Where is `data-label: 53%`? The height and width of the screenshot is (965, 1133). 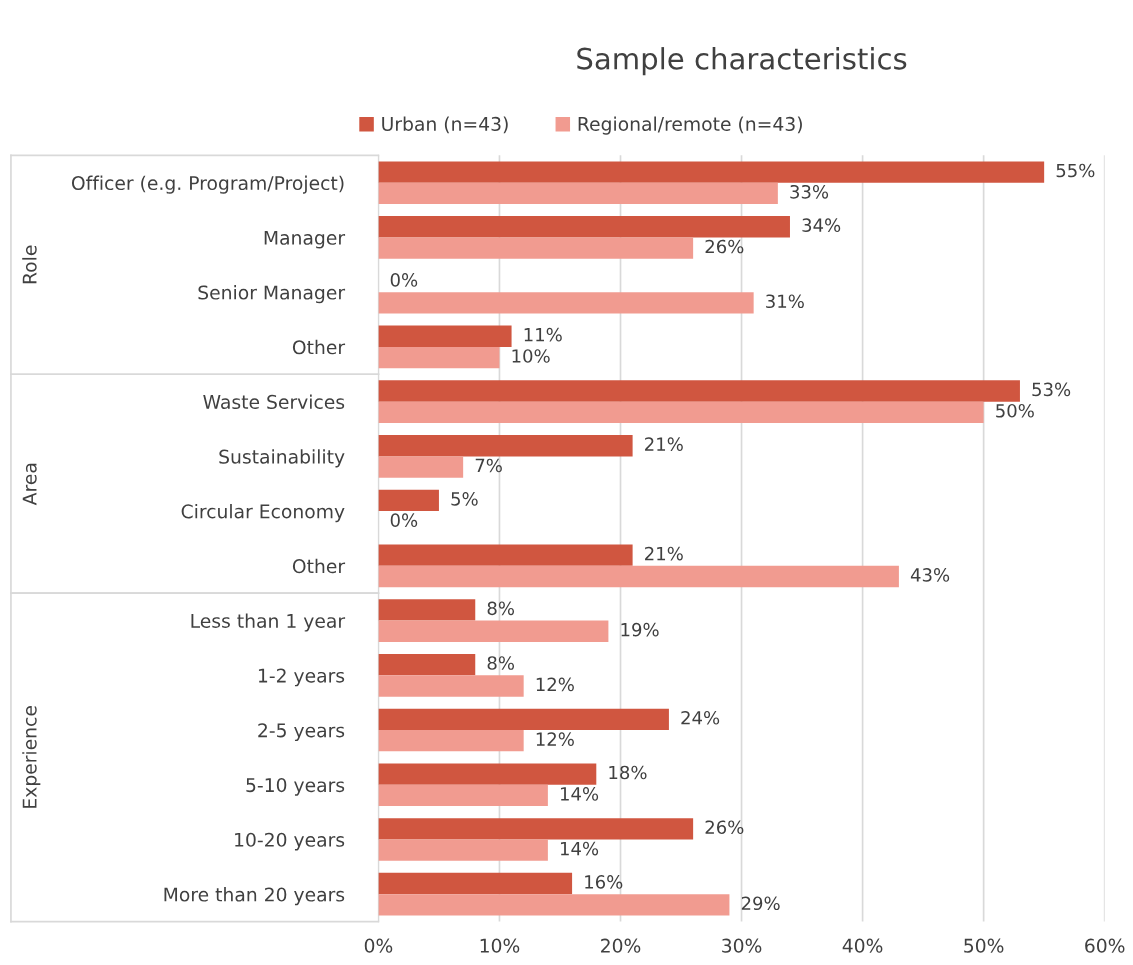
data-label: 53% is located at coordinates (1051, 389).